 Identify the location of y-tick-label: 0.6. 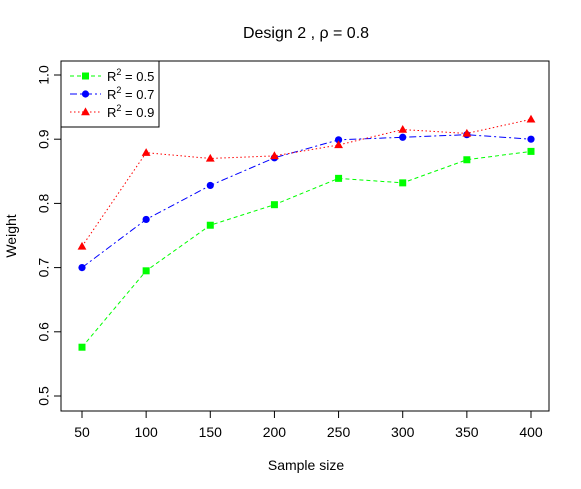
(44, 332).